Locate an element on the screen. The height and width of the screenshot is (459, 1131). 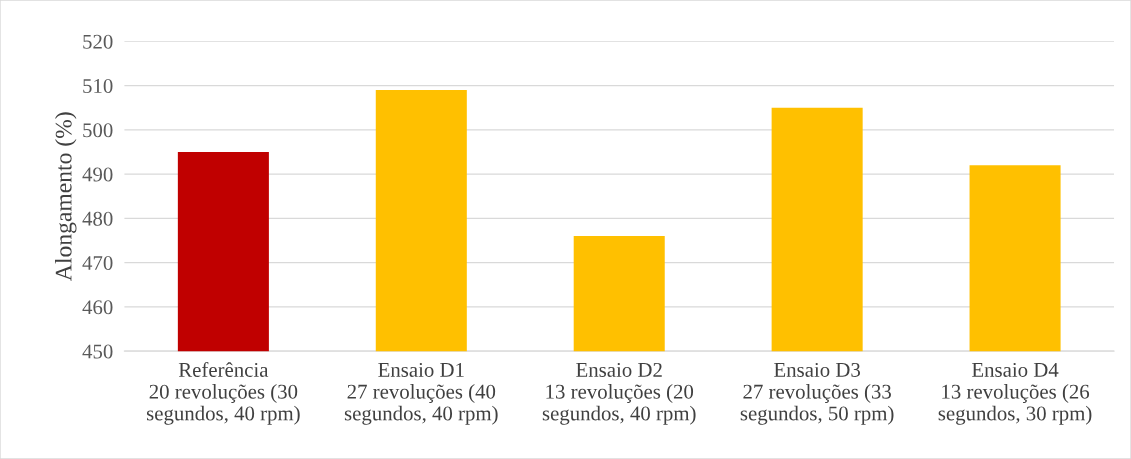
y-tick-label: 450 is located at coordinates (97, 351).